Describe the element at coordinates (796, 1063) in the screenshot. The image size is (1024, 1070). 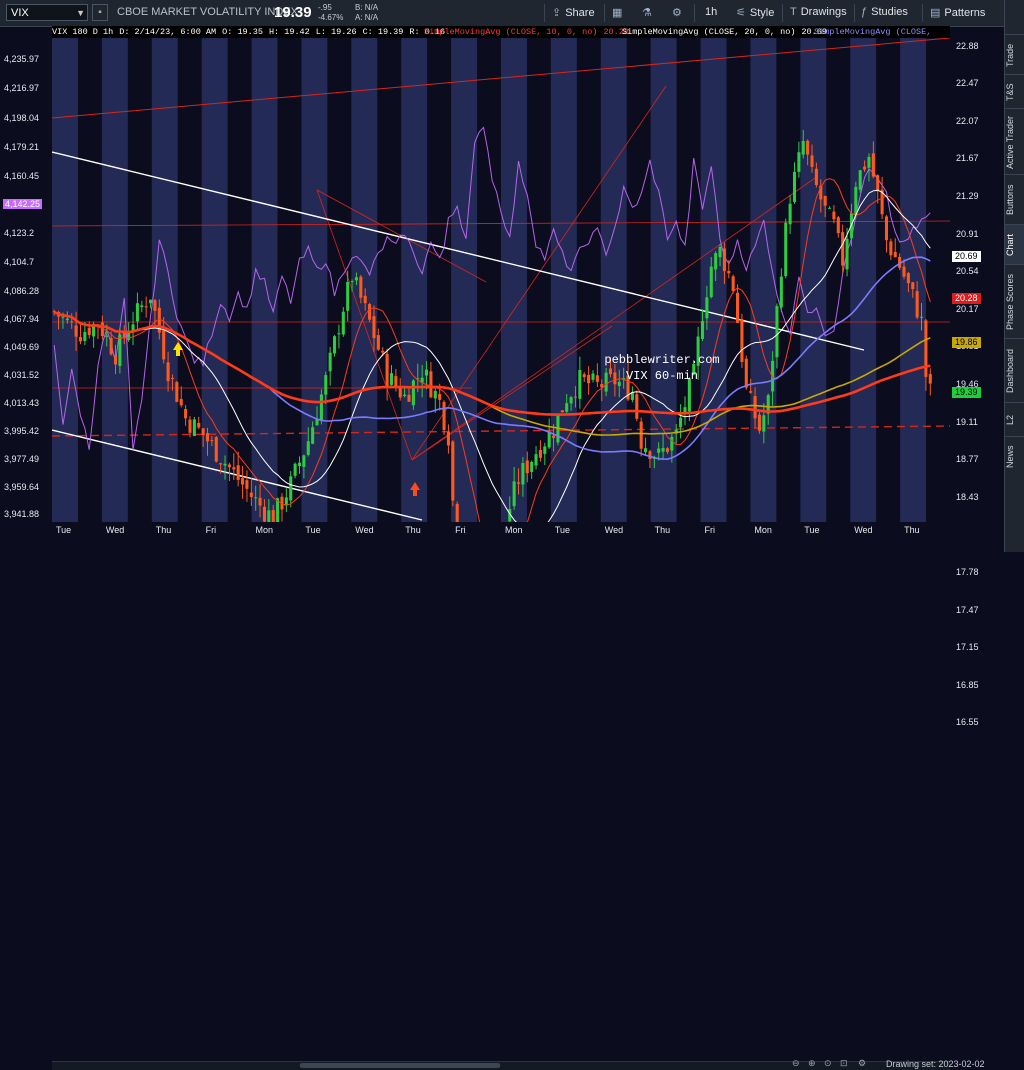
I see `zoom-out-icon: ⊖` at that location.